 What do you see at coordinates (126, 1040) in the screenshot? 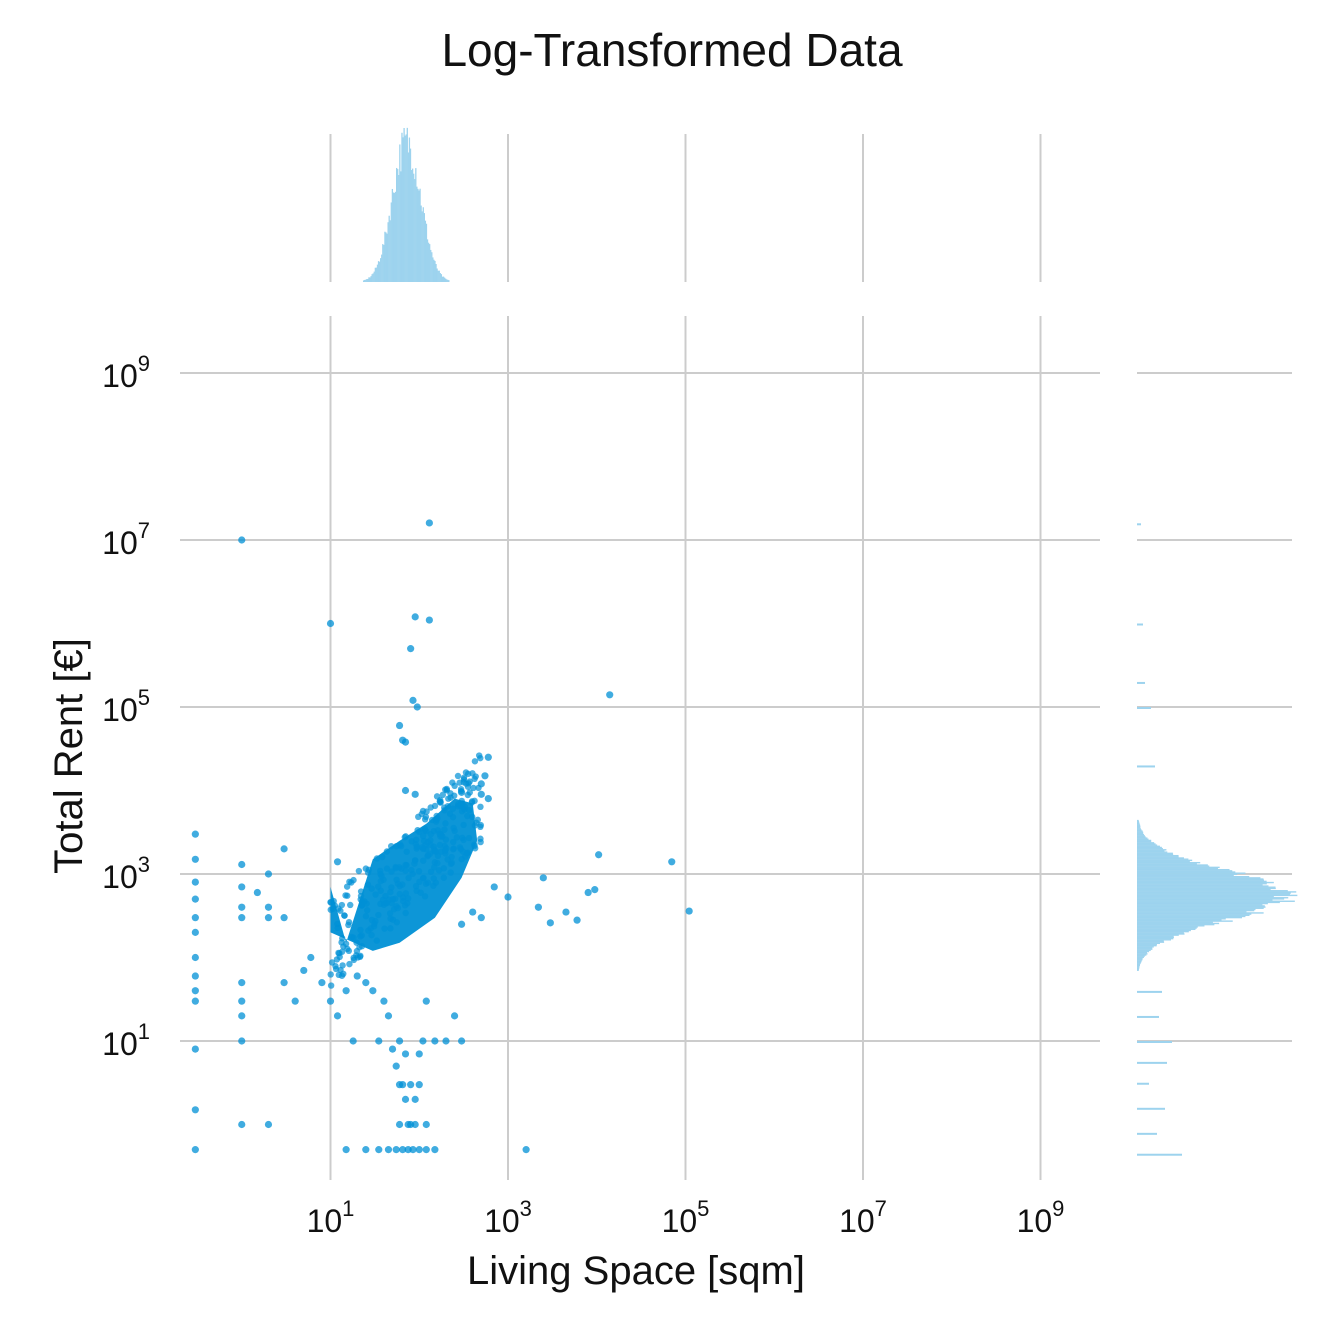
I see `y-tick-label-0: 10¹` at bounding box center [126, 1040].